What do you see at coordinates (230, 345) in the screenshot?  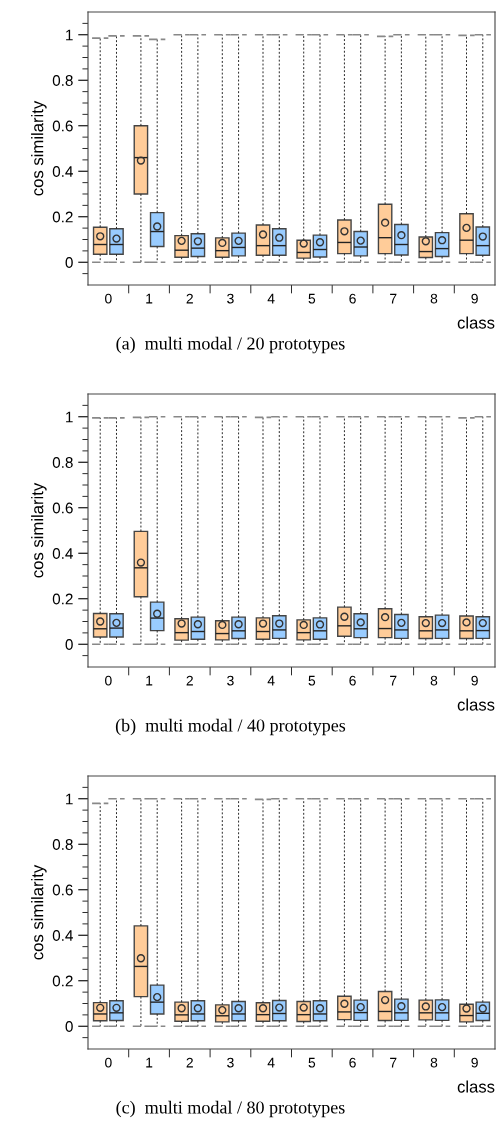 I see `text: (a) multi modal / 20 prototypes` at bounding box center [230, 345].